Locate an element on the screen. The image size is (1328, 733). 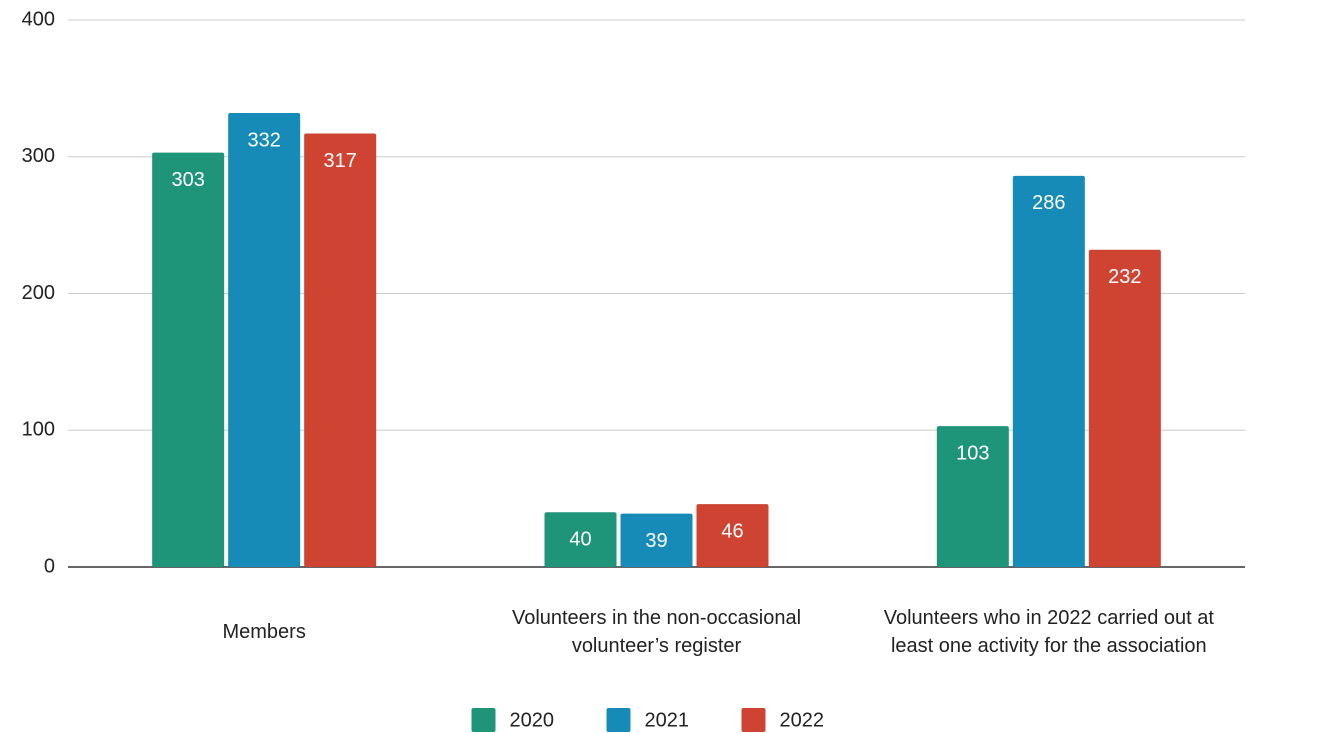
value-label: 40 is located at coordinates (580, 540).